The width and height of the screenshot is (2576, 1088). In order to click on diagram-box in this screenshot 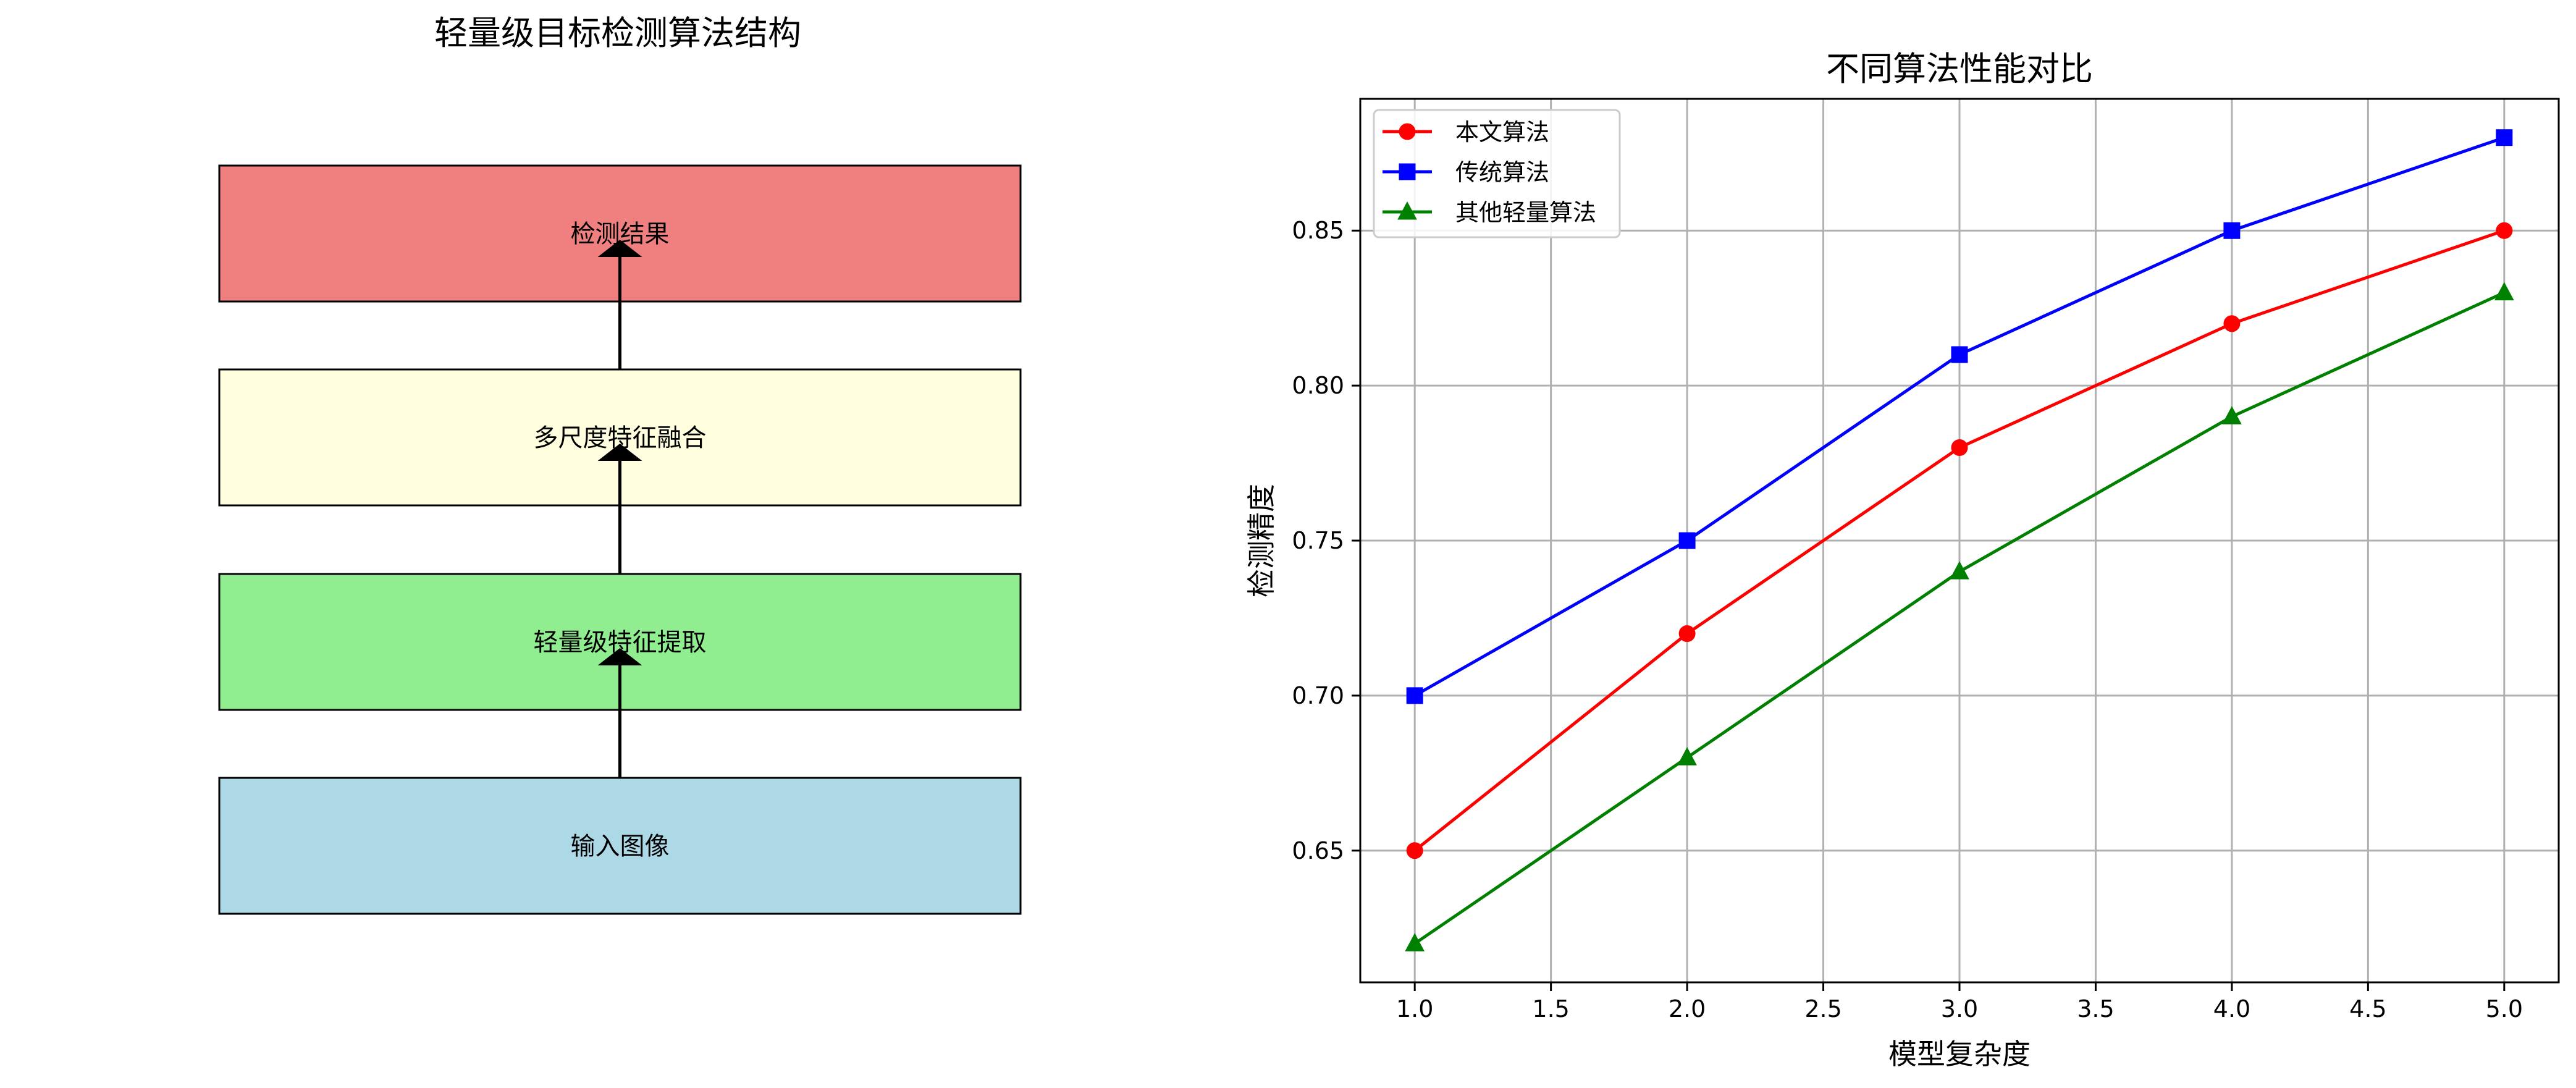, I will do `click(620, 846)`.